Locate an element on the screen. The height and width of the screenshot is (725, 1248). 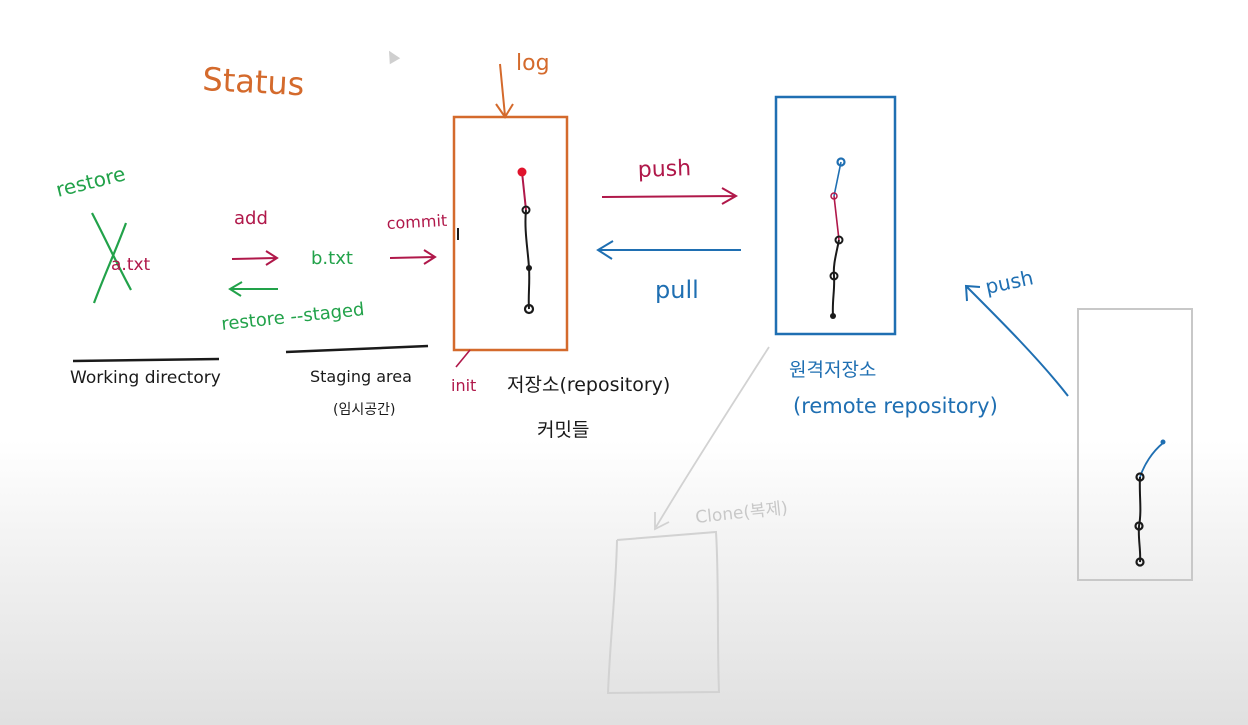
log-arrow is located at coordinates (504, 91).